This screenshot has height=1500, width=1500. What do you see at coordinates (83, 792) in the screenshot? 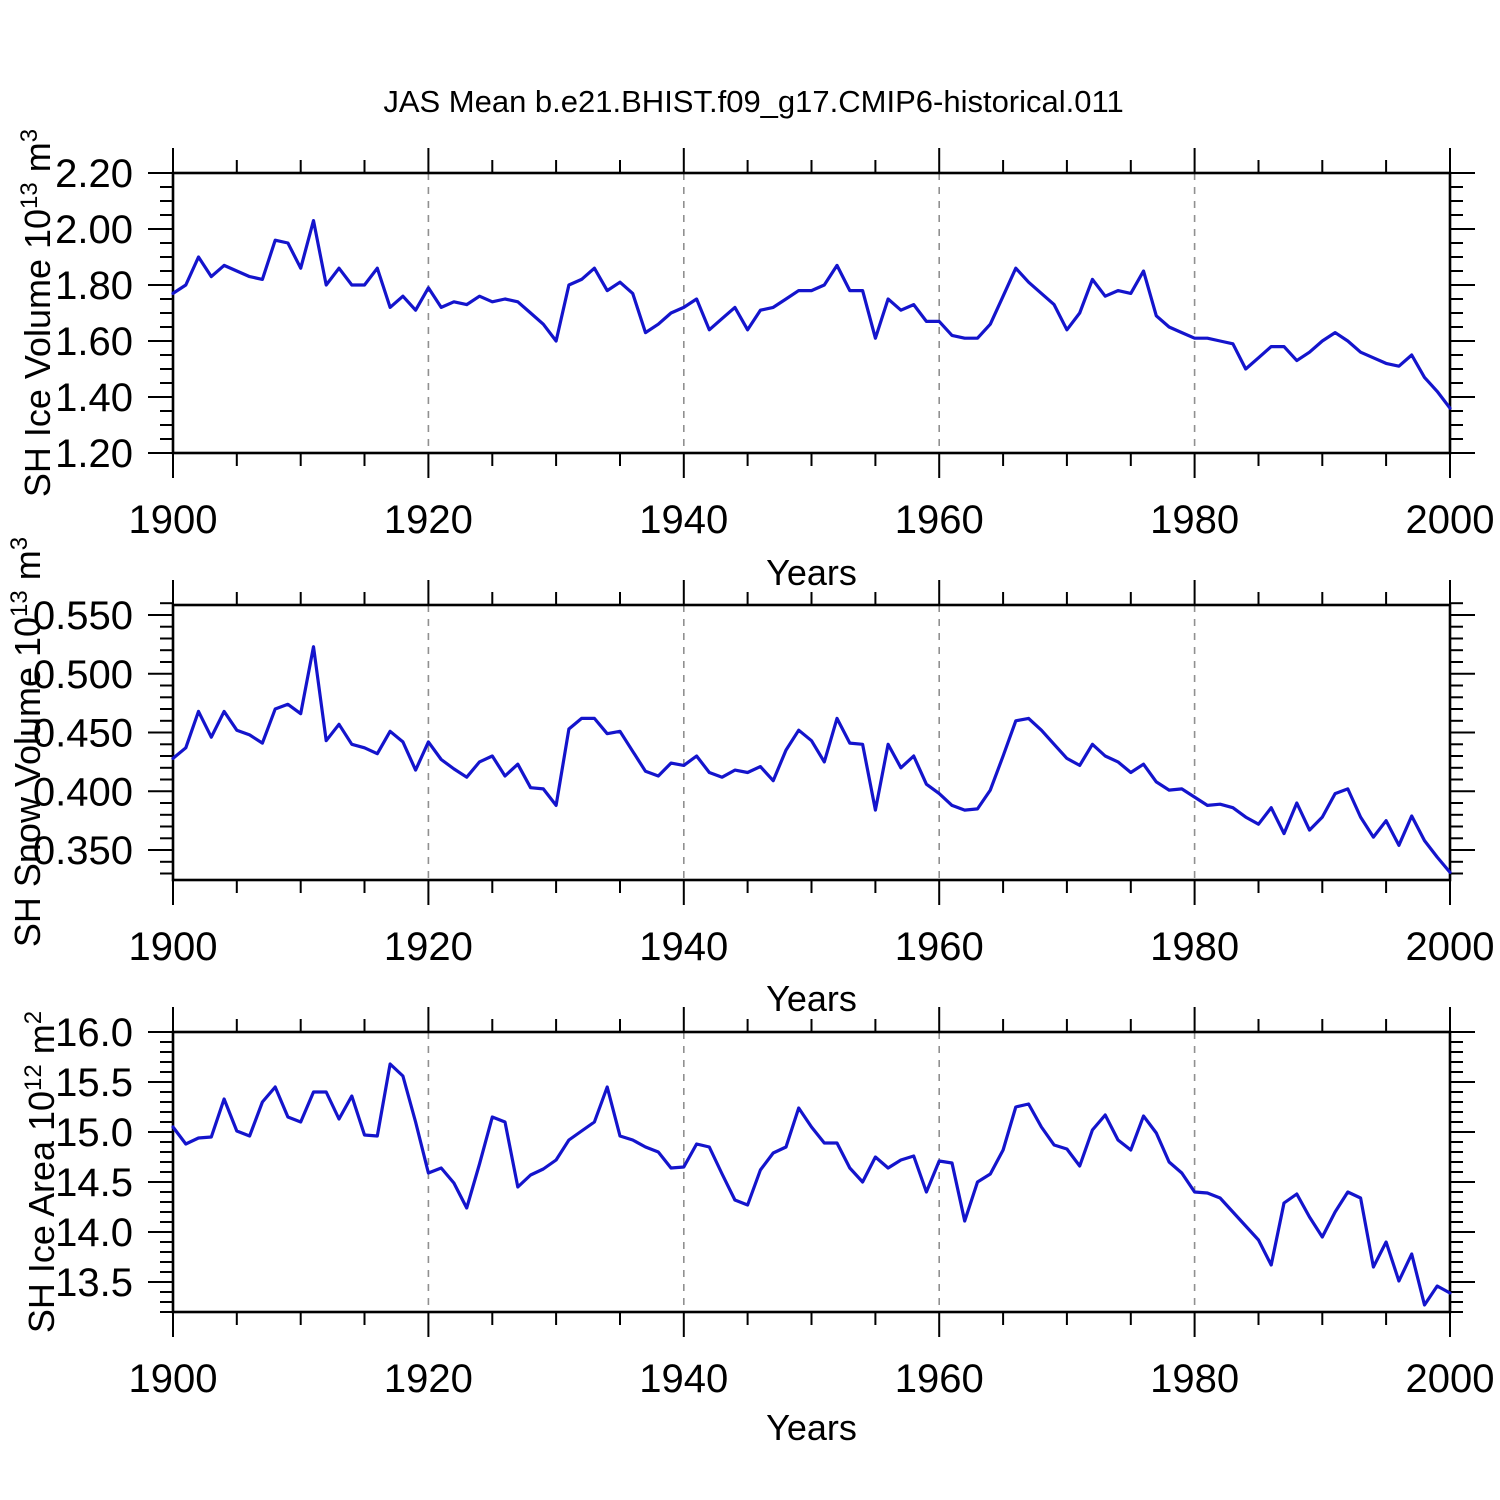
I see `y-tick-label: 0.400` at bounding box center [83, 792].